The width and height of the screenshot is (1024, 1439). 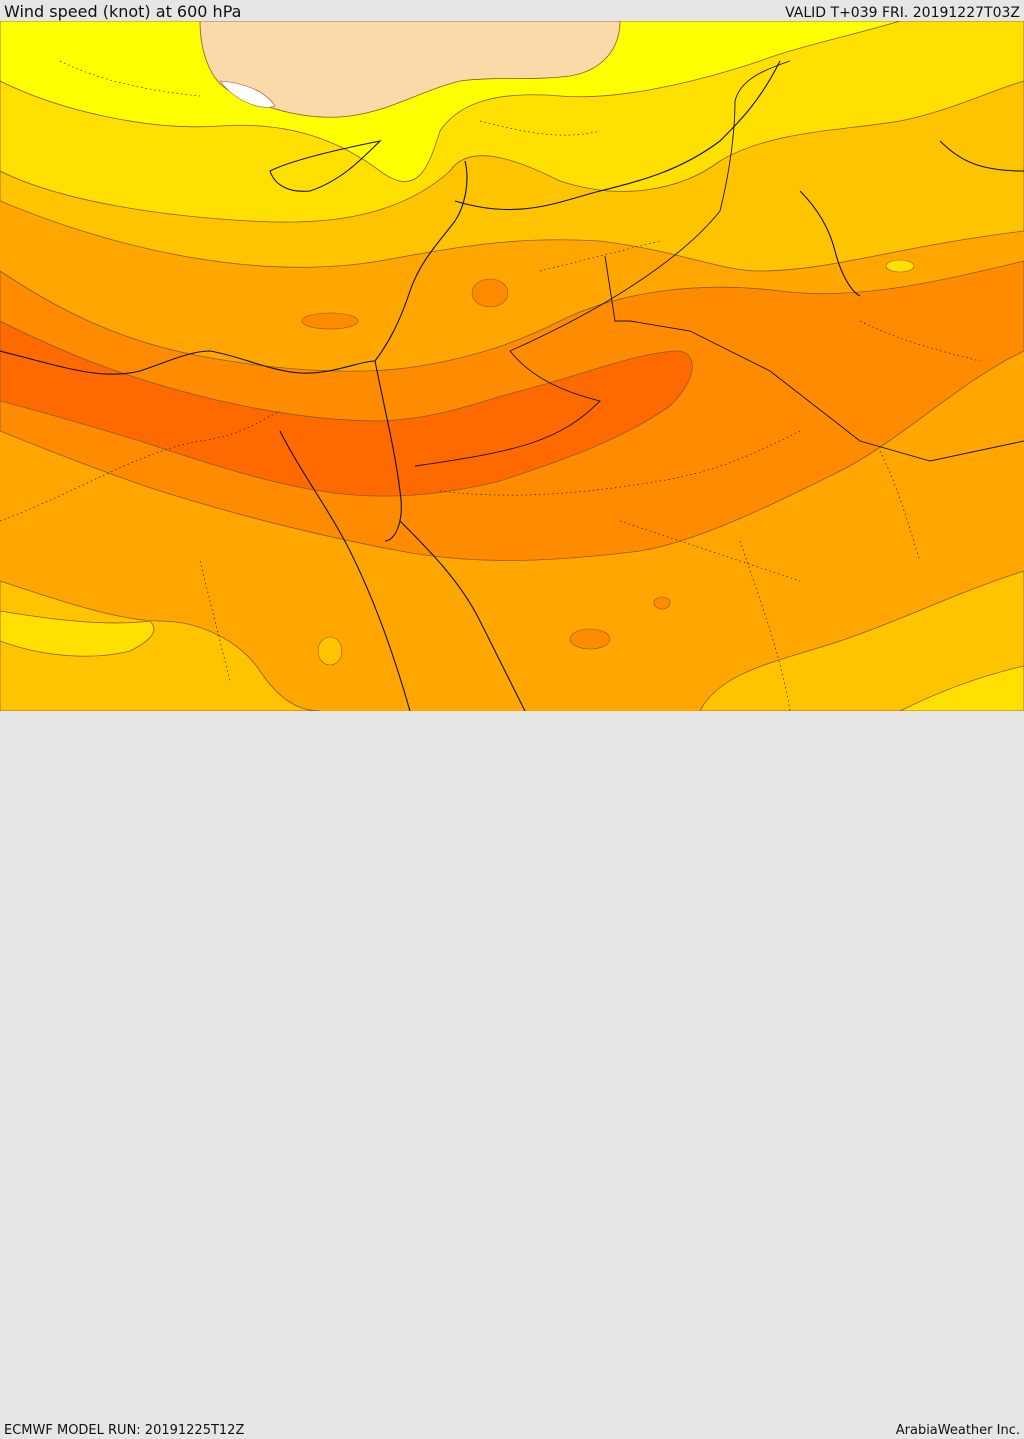 What do you see at coordinates (247, 94) in the screenshot?
I see `white-patch` at bounding box center [247, 94].